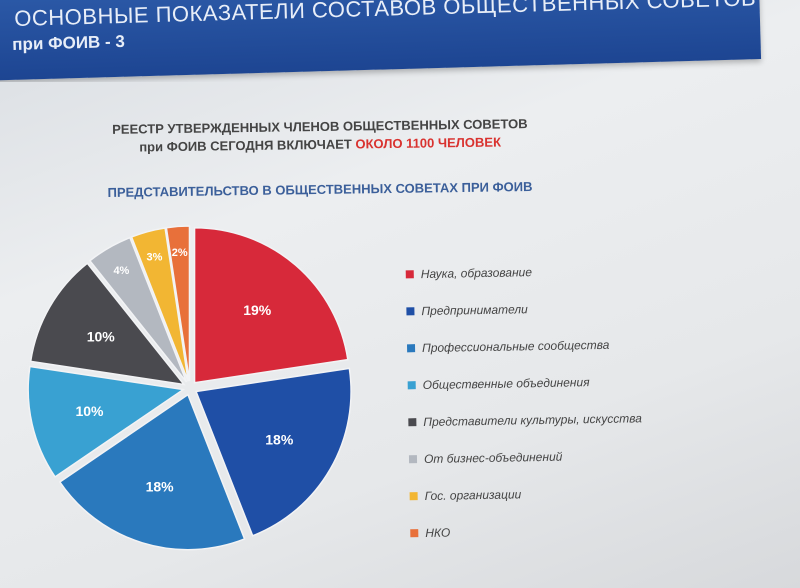  I want to click on legend-label: Общественные объединения, so click(506, 383).